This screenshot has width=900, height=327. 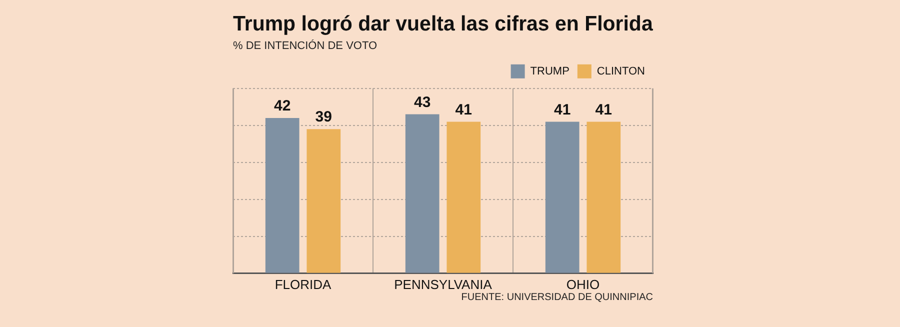 I want to click on x-tick-label: OHIO, so click(x=583, y=284).